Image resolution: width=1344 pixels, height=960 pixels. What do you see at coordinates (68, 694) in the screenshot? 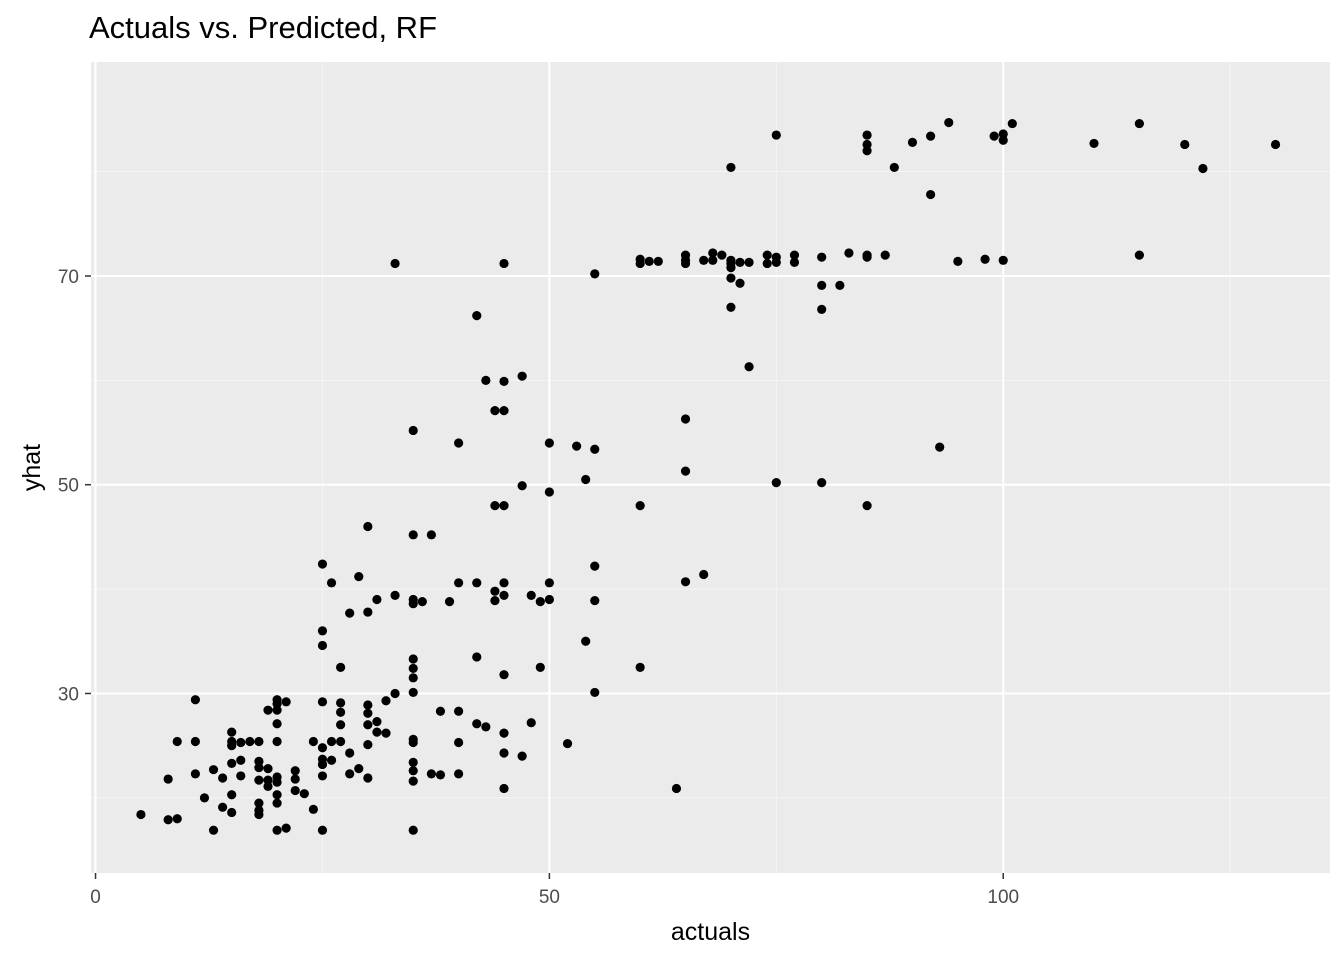
I see `y-tick-label: 30` at bounding box center [68, 694].